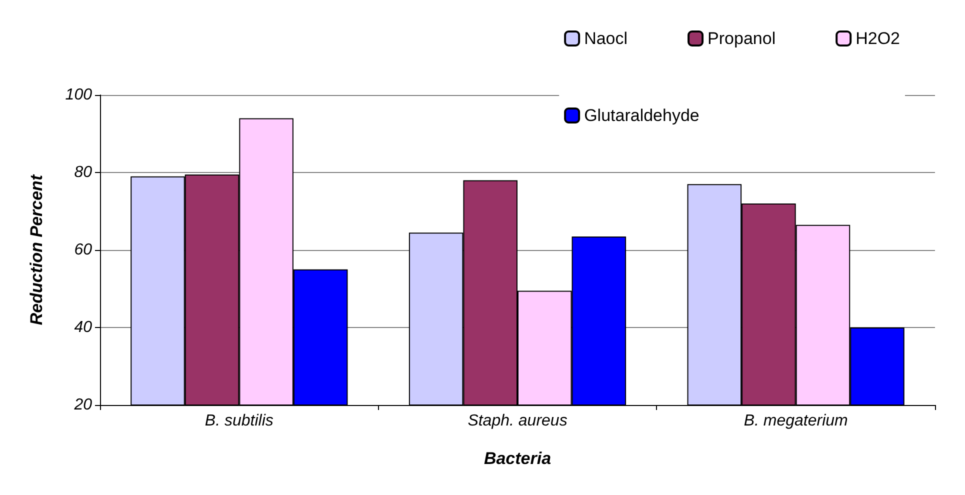 The image size is (965, 495). Describe the element at coordinates (642, 115) in the screenshot. I see `legend-label: Glutaraldehyde` at that location.